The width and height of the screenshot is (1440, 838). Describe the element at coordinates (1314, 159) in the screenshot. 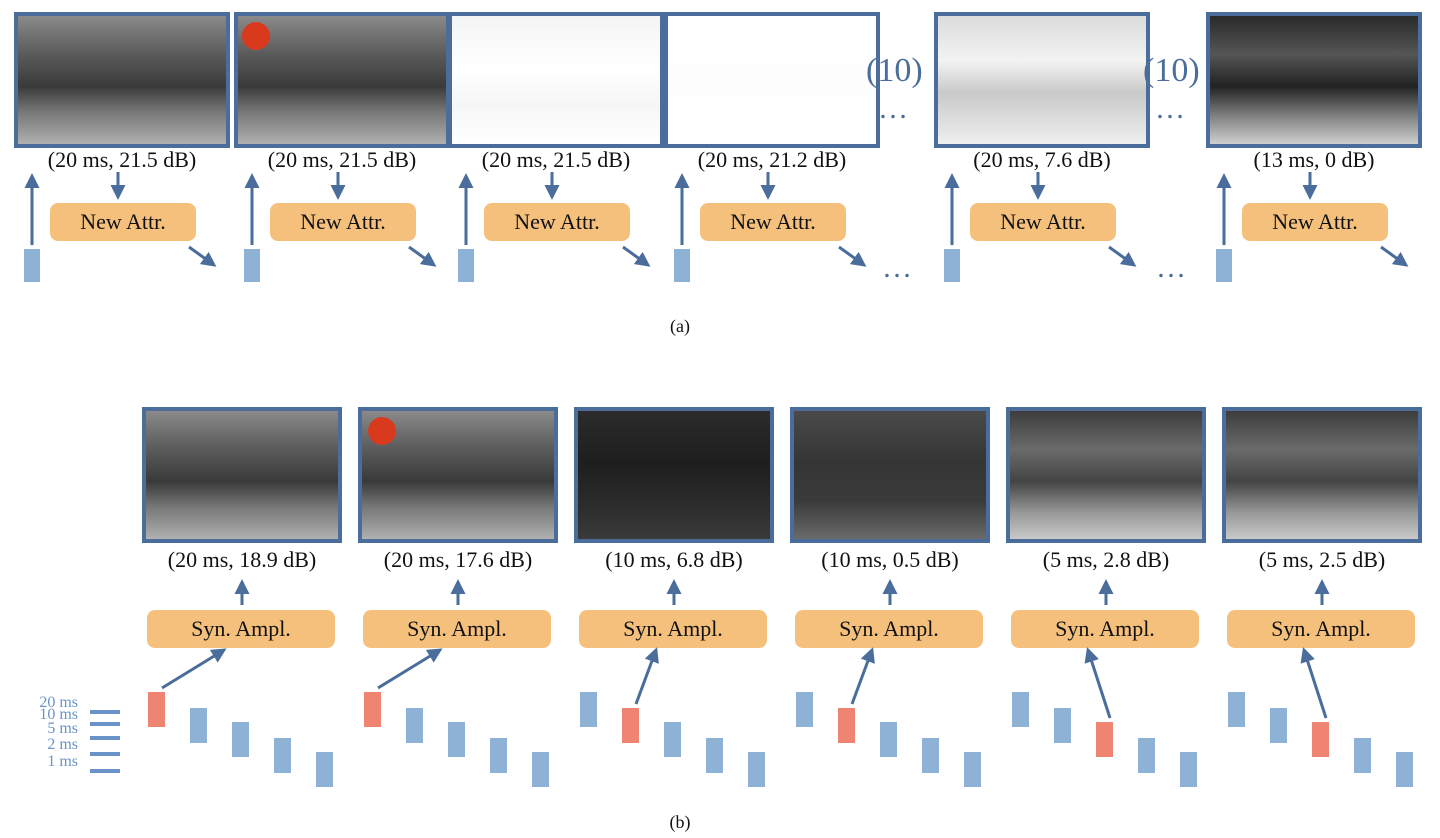

I see `frame-caption: (13 ms, 0 dB)` at that location.